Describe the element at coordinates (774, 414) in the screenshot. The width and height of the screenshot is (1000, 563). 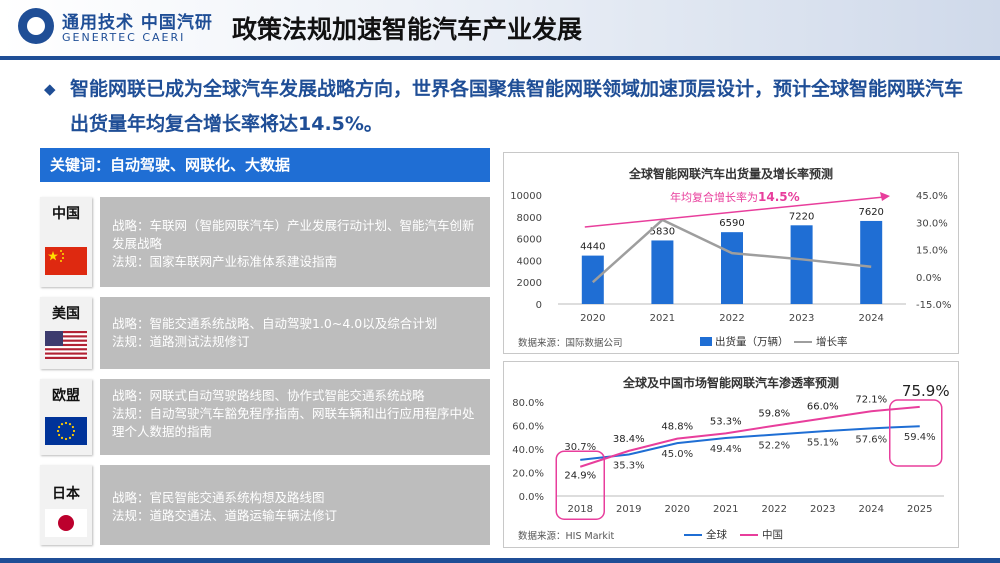
I see `china-value-label: 59.8%` at that location.